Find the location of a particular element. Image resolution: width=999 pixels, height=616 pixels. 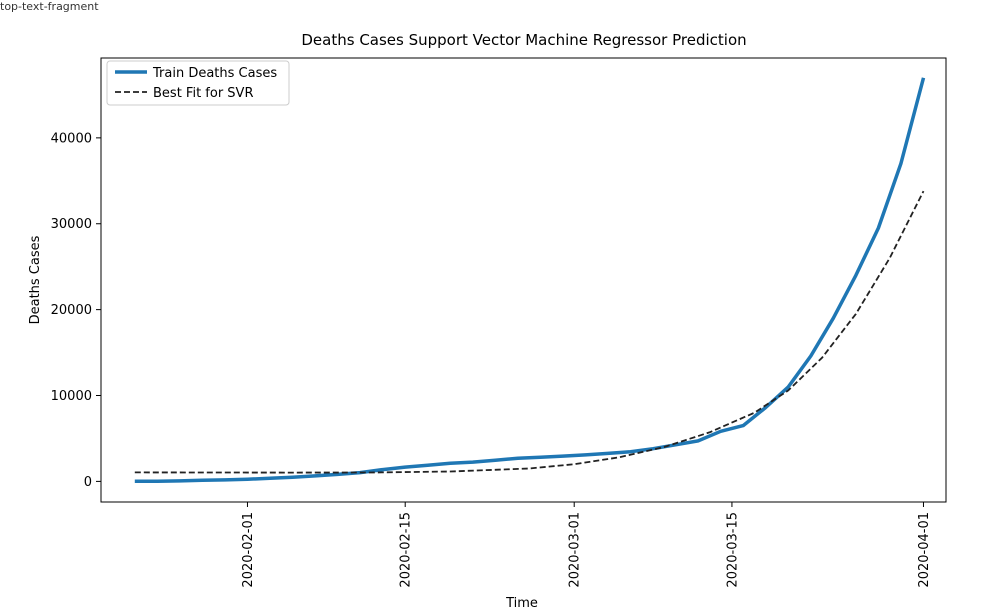

legend: Train Deaths Cases Best Fit for SVR is located at coordinates (198, 83).